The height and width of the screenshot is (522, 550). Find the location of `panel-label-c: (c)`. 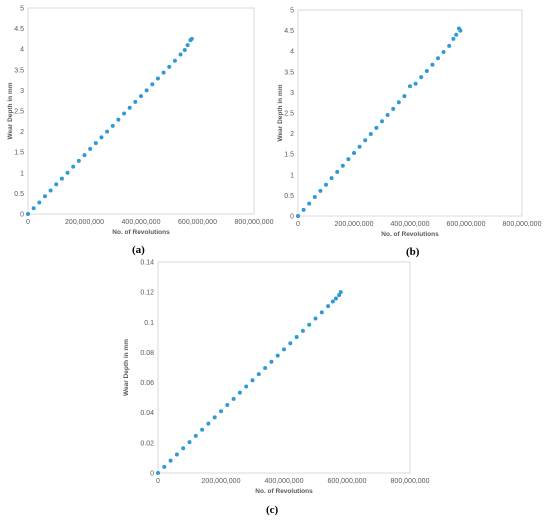

panel-label-c: (c) is located at coordinates (272, 510).